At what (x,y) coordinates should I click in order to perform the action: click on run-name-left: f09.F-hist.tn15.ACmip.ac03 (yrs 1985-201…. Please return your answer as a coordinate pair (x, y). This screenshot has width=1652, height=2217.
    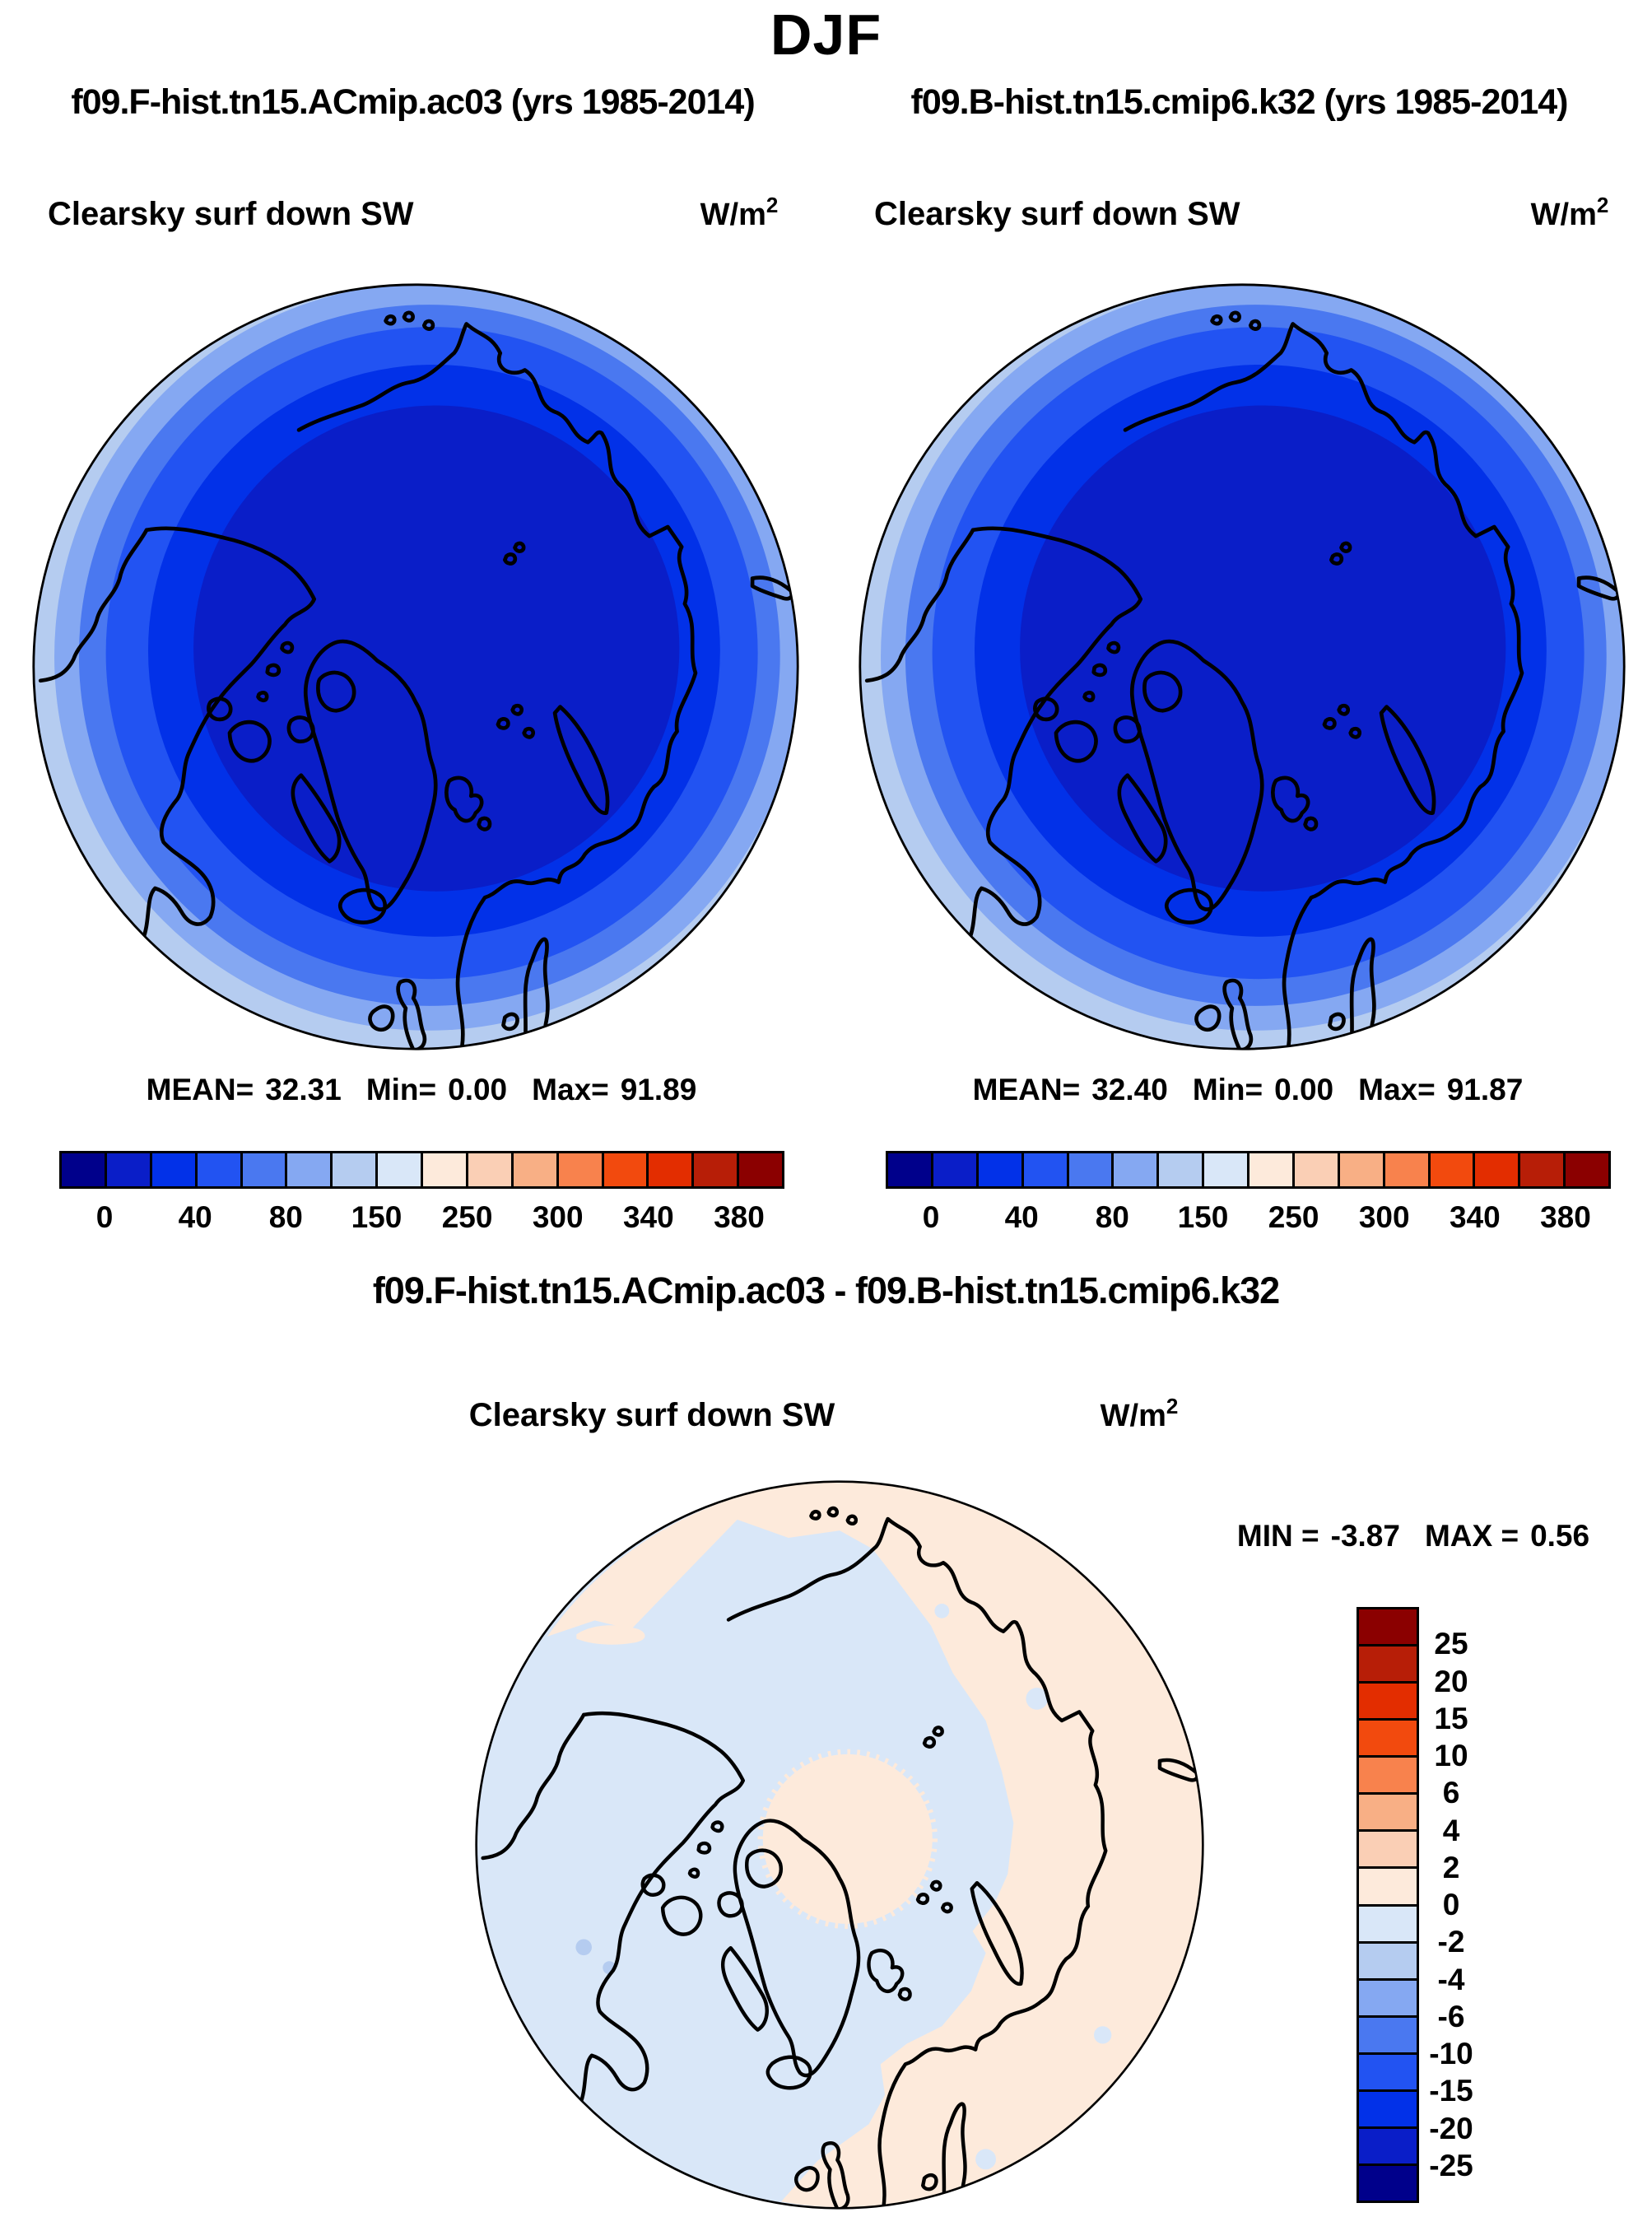
    Looking at the image, I should click on (413, 102).